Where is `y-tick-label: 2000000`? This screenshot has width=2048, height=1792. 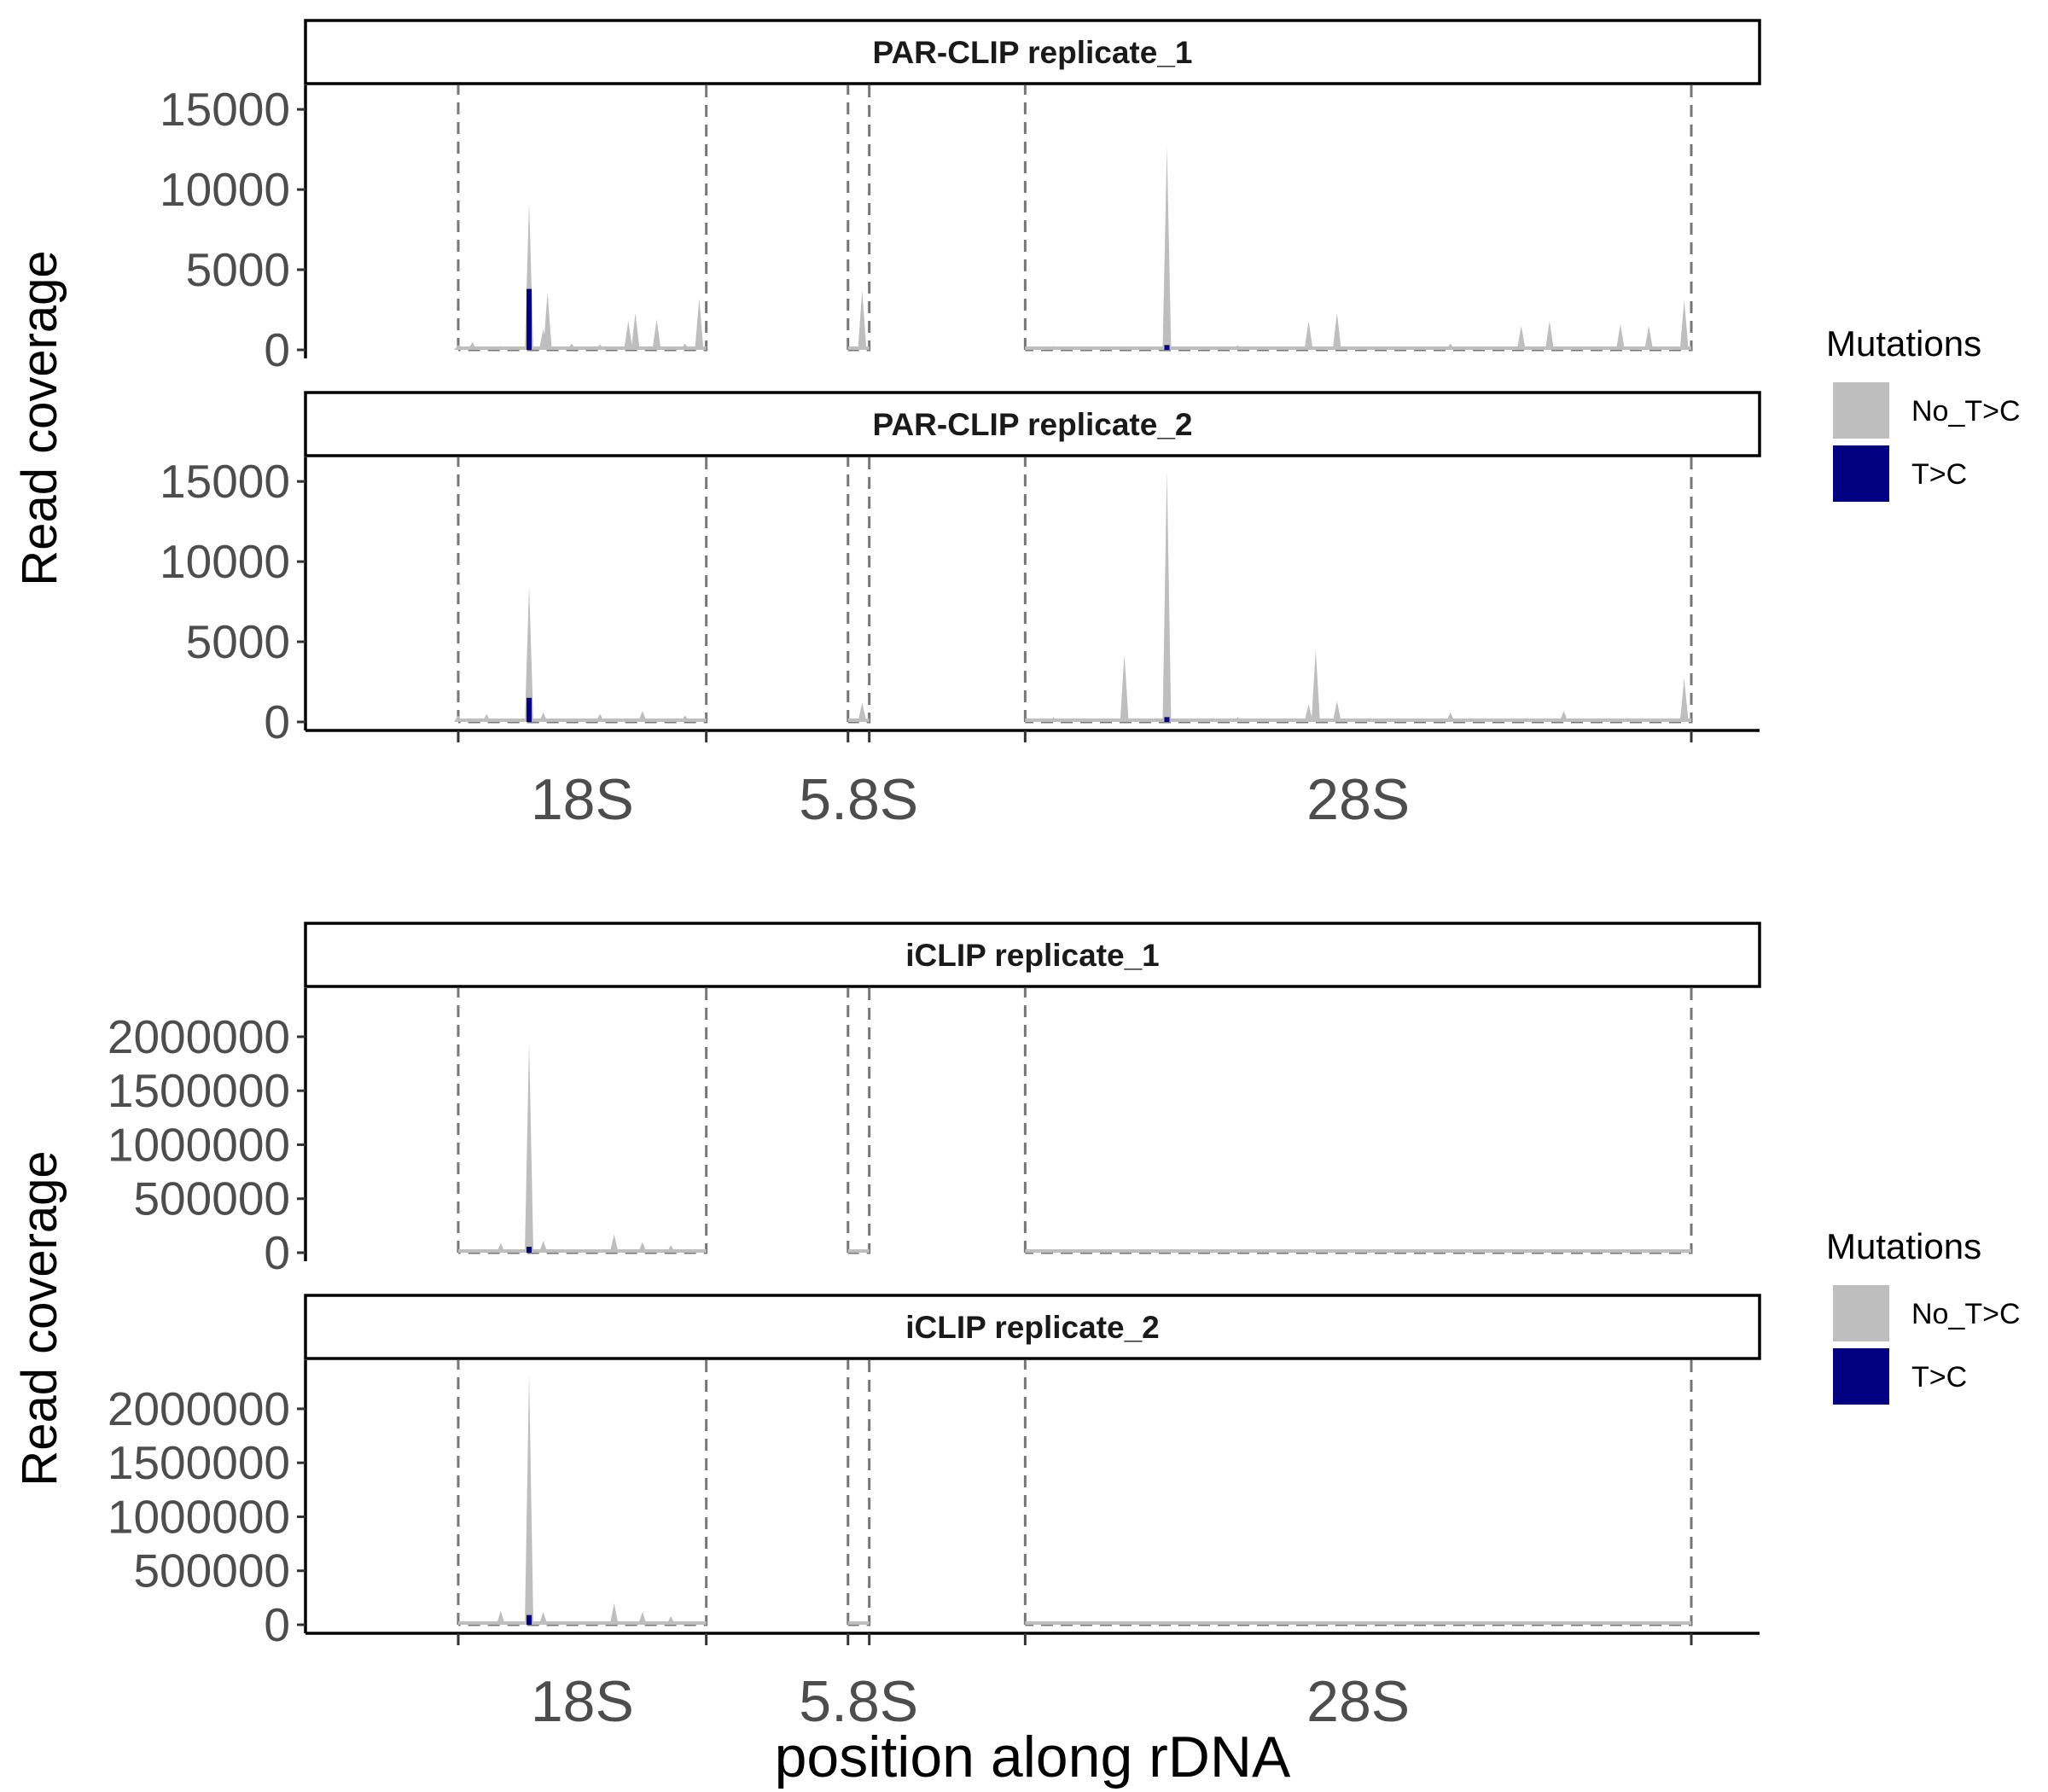 y-tick-label: 2000000 is located at coordinates (199, 1036).